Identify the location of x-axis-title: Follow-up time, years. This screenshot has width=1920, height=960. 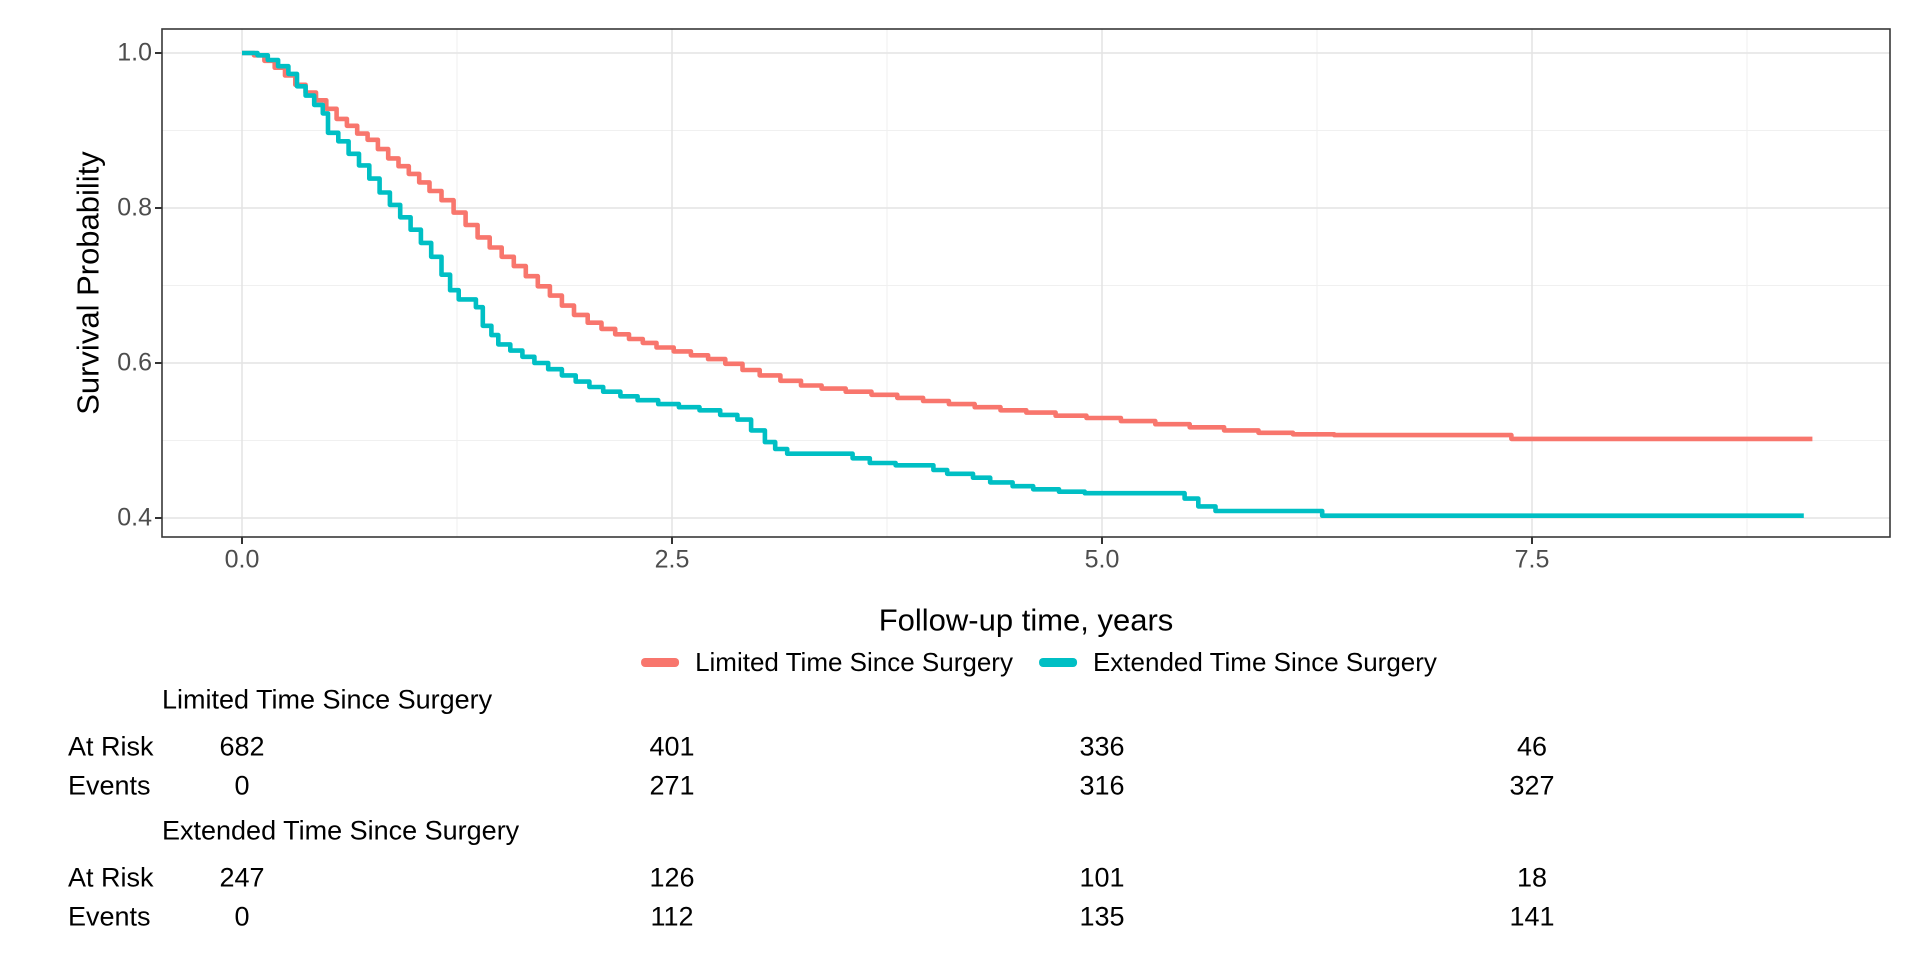
(1026, 620).